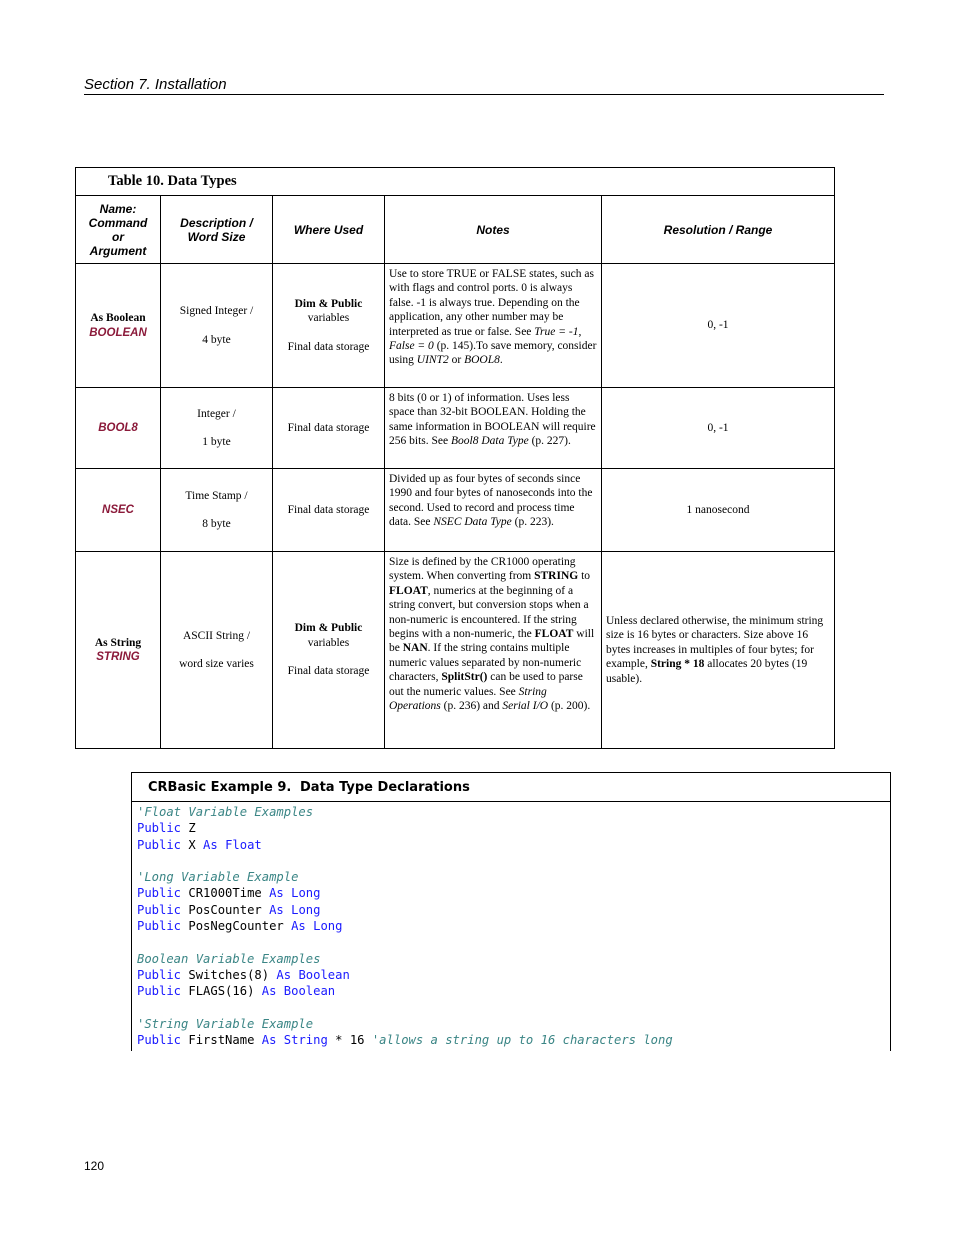 The height and width of the screenshot is (1235, 954). What do you see at coordinates (677, 664) in the screenshot?
I see `text-segment: String * 18` at bounding box center [677, 664].